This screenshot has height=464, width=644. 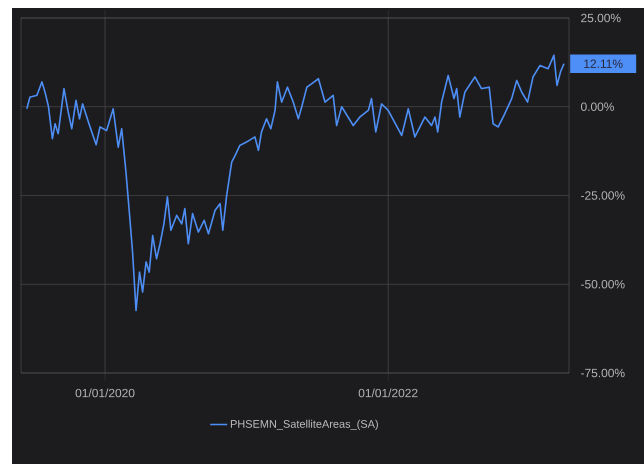 What do you see at coordinates (603, 284) in the screenshot?
I see `y-tick-label: -50.00%` at bounding box center [603, 284].